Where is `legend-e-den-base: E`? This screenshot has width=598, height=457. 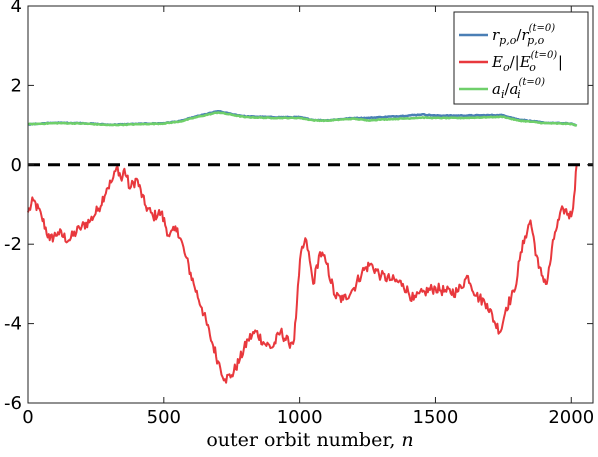 legend-e-den-base: E is located at coordinates (525, 62).